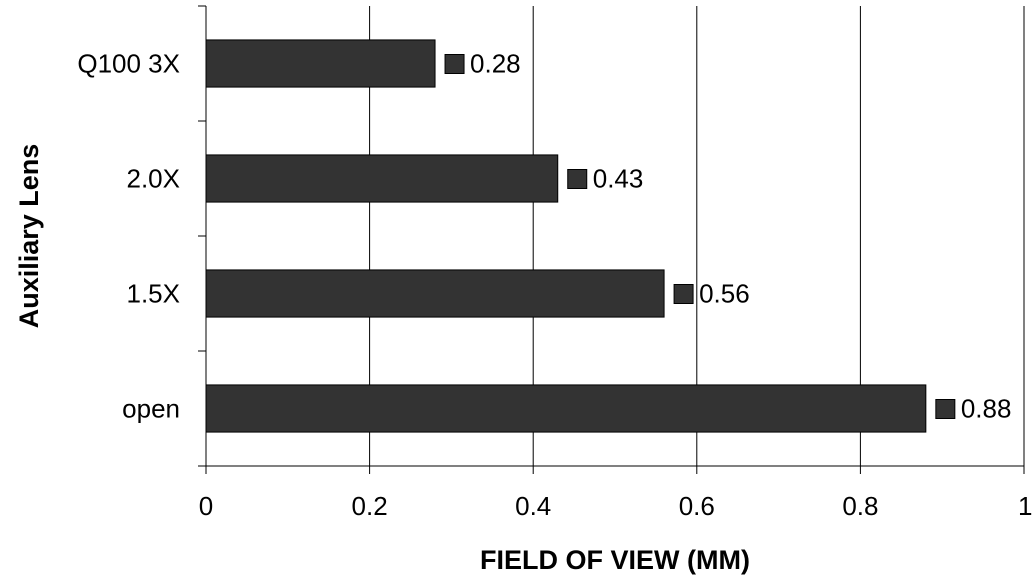 The width and height of the screenshot is (1034, 584). What do you see at coordinates (370, 506) in the screenshot?
I see `x-tick-label: 0.2` at bounding box center [370, 506].